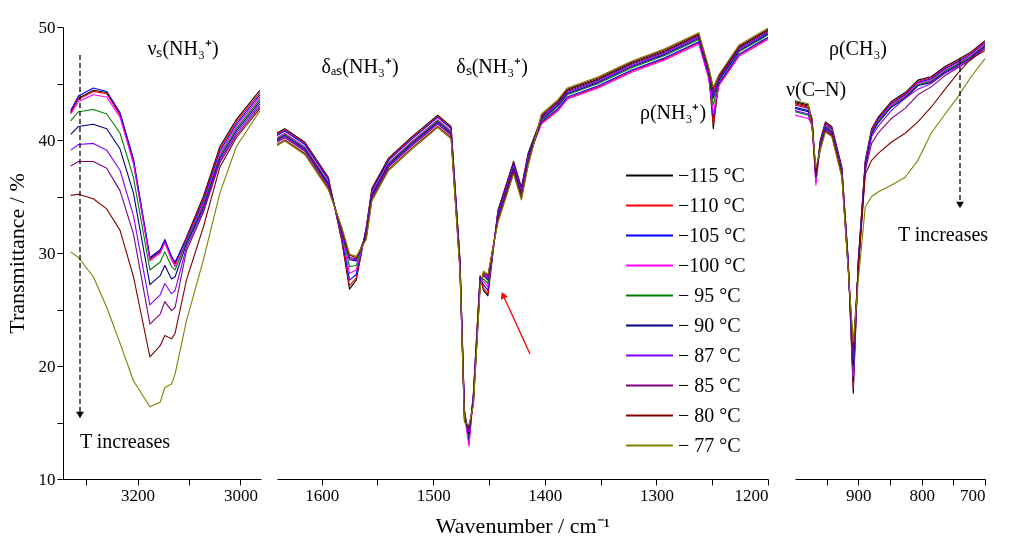  I want to click on legend-label: −105 °C, so click(712, 234).